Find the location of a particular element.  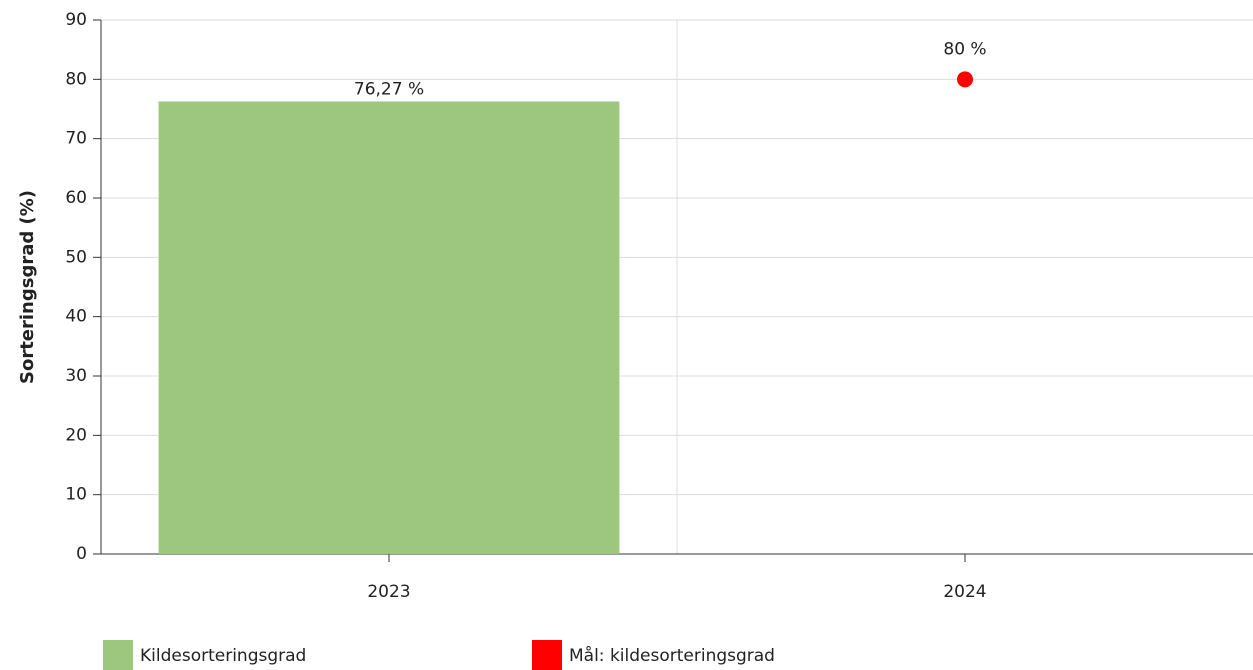

y-axis-title: Sorteringsgrad (%) is located at coordinates (27, 287).